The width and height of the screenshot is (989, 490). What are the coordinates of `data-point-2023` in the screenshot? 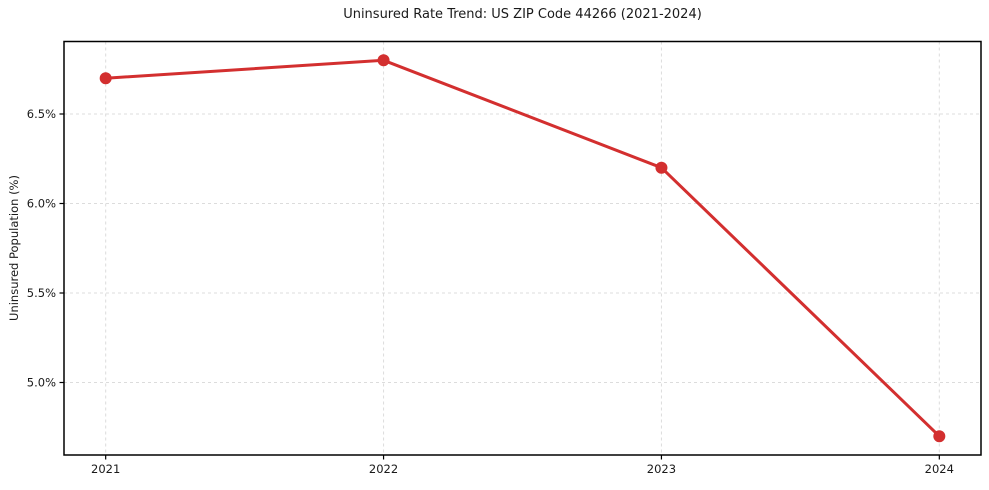 It's located at (661, 167).